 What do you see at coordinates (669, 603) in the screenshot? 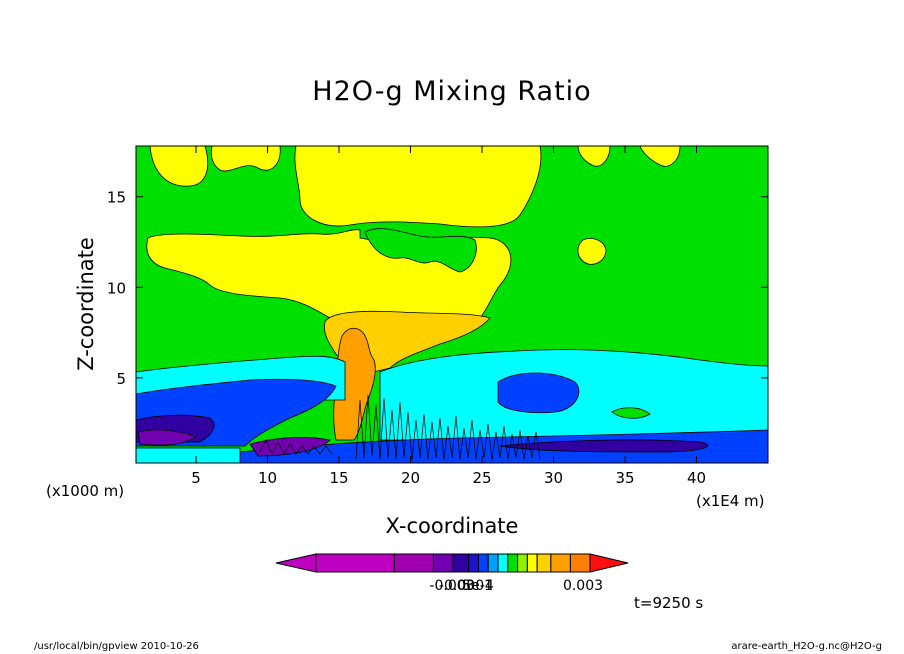
I see `time-annotation: t=9250 s` at bounding box center [669, 603].